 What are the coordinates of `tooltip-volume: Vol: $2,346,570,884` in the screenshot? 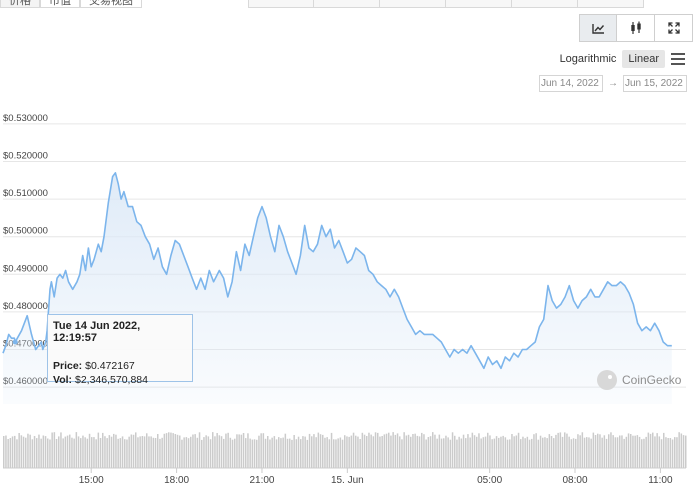 It's located at (120, 380).